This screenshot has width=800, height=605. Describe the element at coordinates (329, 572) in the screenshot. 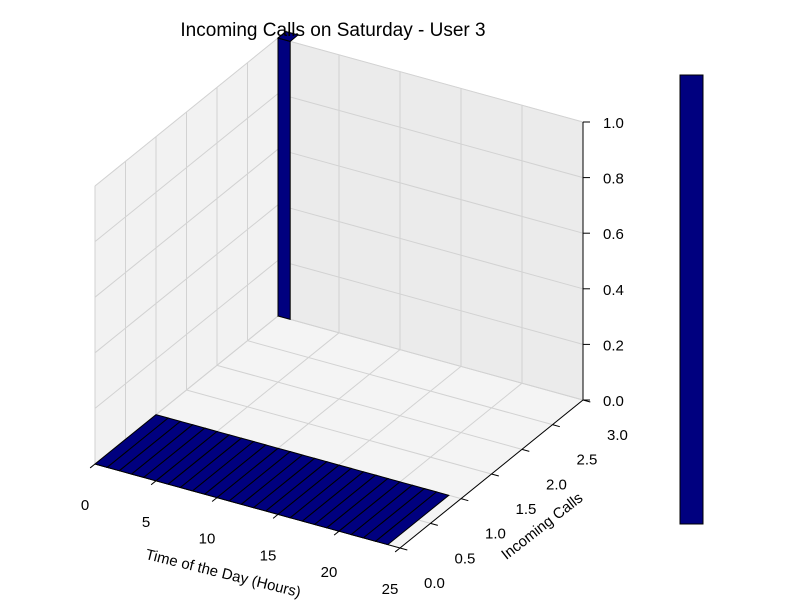

I see `x-tick-label: 20` at that location.